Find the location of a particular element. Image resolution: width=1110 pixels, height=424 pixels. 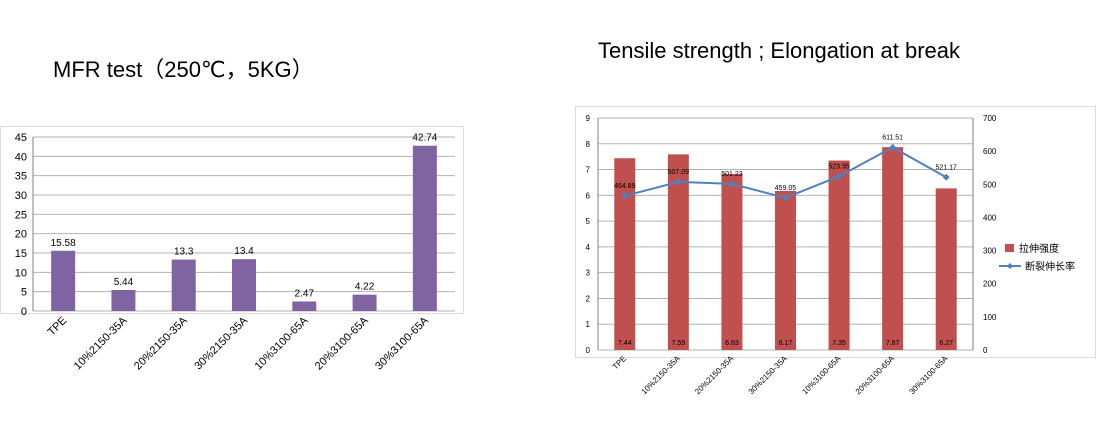

tensile-y-tick-label: 0 is located at coordinates (588, 350).